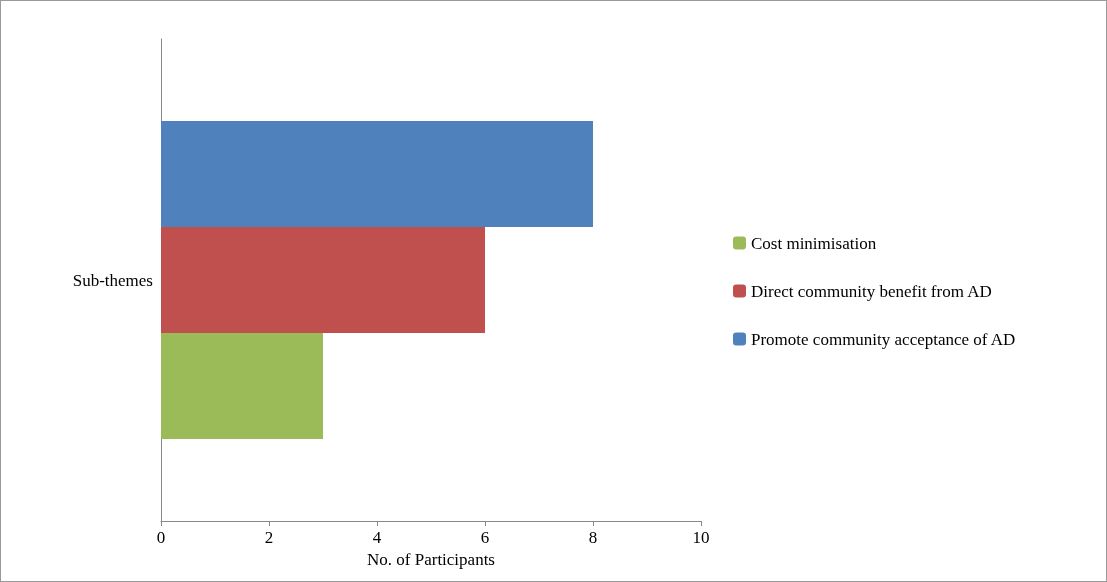 This screenshot has width=1107, height=582. I want to click on x-tick-label: 10, so click(701, 537).